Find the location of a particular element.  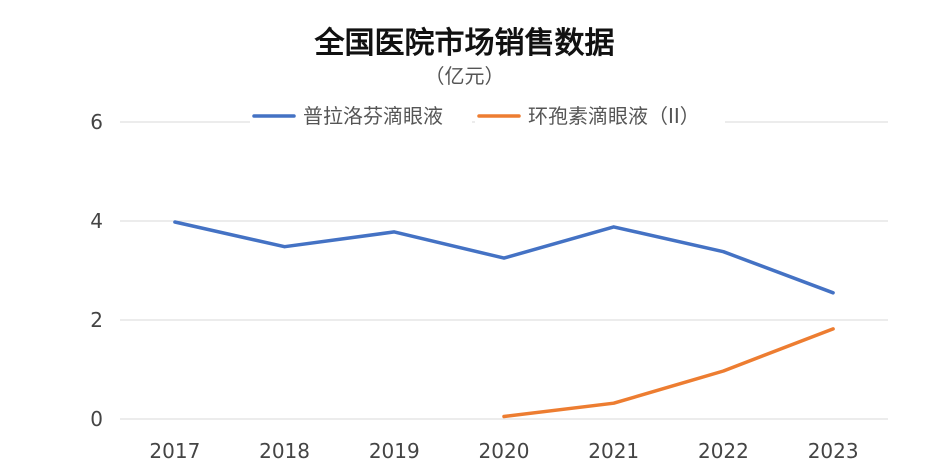

x-tick-label: 2021 is located at coordinates (613, 451).